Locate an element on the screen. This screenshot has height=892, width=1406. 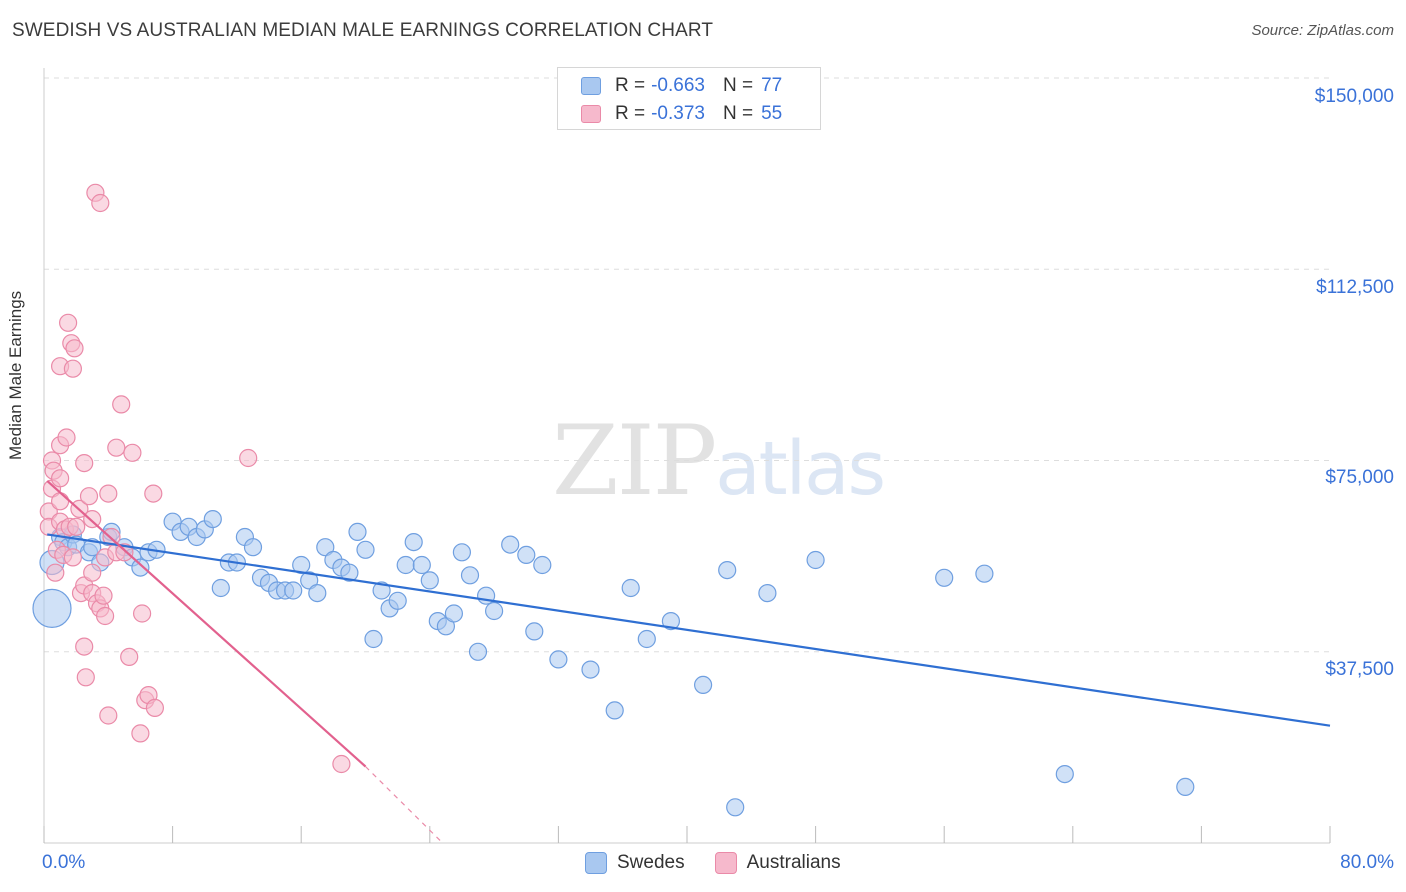
series-legend: Swedes Australians is located at coordinates (728, 863).